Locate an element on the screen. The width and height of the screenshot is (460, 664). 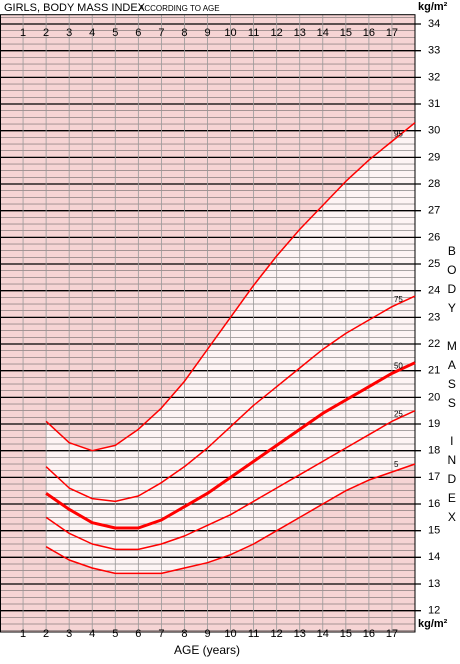
y-tick-label: 34 is located at coordinates (434, 24).